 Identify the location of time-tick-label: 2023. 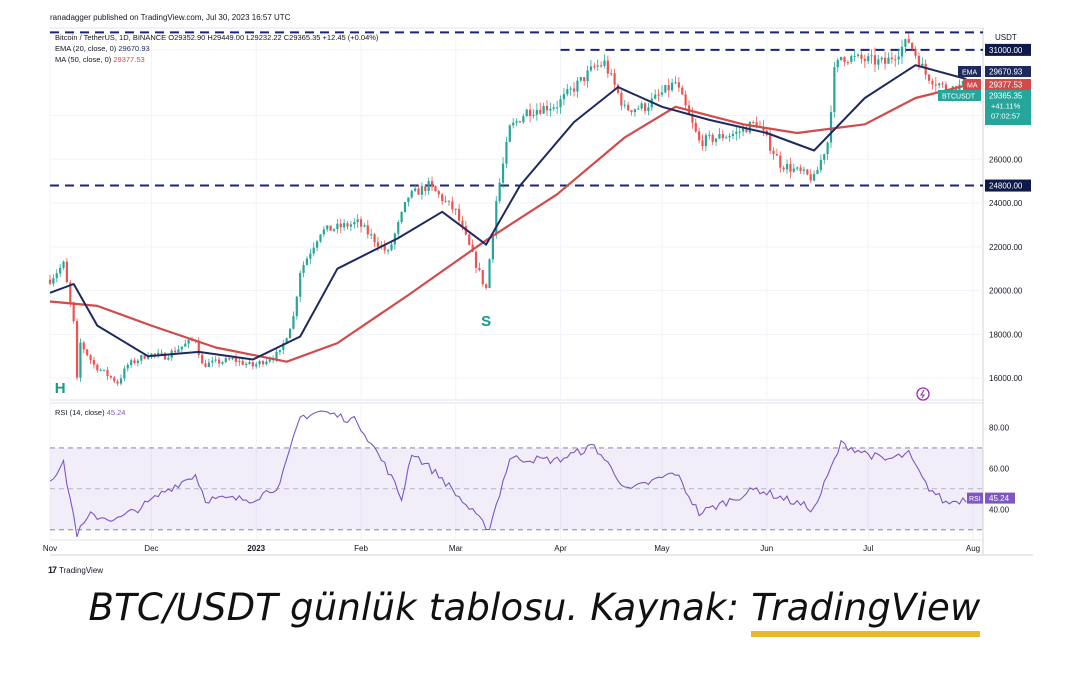
(256, 548).